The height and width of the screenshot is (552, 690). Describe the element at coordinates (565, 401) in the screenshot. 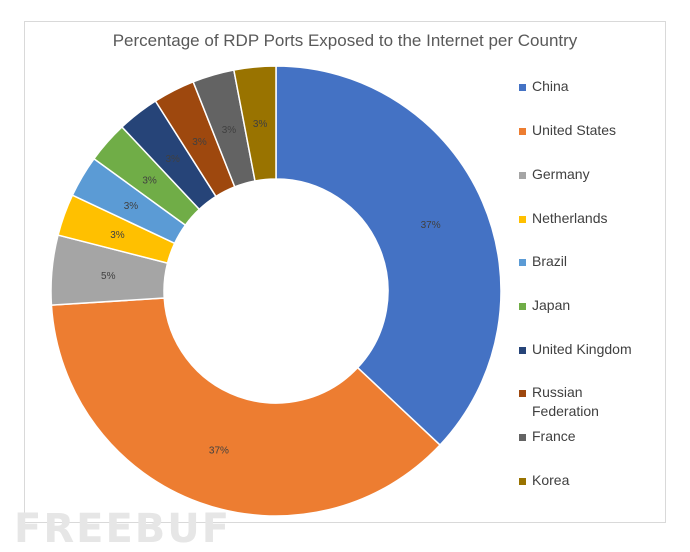

I see `legend-label: Russian Federation` at that location.